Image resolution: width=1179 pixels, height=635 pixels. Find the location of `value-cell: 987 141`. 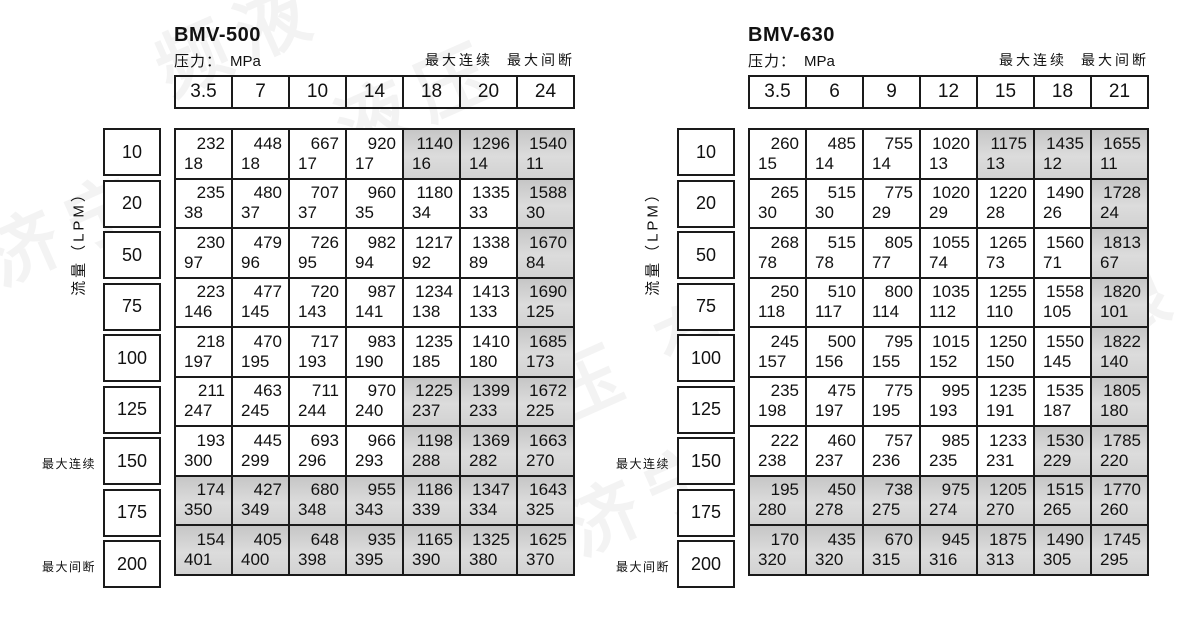

value-cell: 987 141 is located at coordinates (374, 302).